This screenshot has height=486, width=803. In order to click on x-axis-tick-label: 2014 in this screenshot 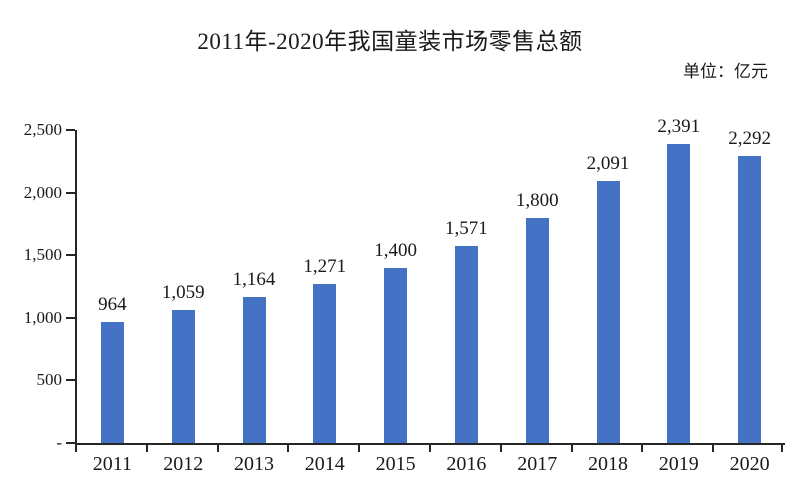, I will do `click(324, 464)`.